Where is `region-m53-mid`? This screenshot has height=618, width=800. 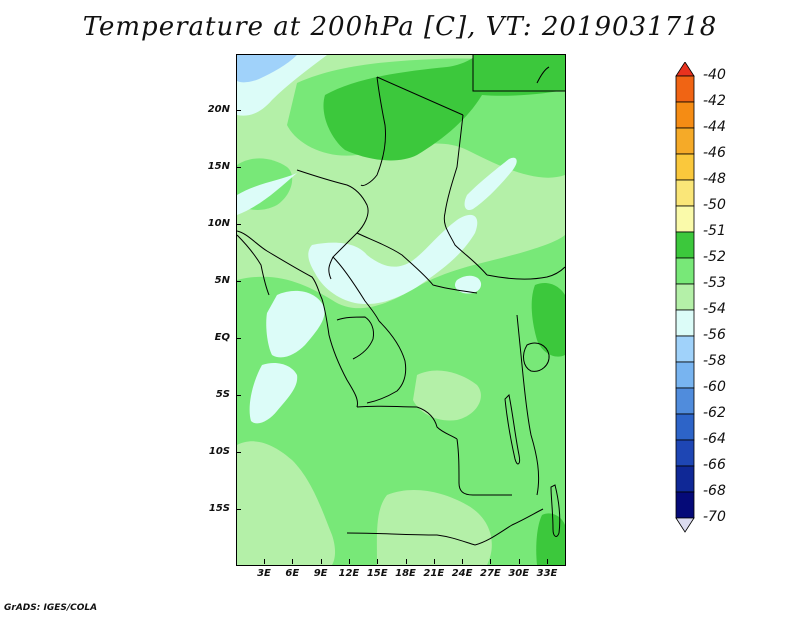 region-m53-mid is located at coordinates (447, 395).